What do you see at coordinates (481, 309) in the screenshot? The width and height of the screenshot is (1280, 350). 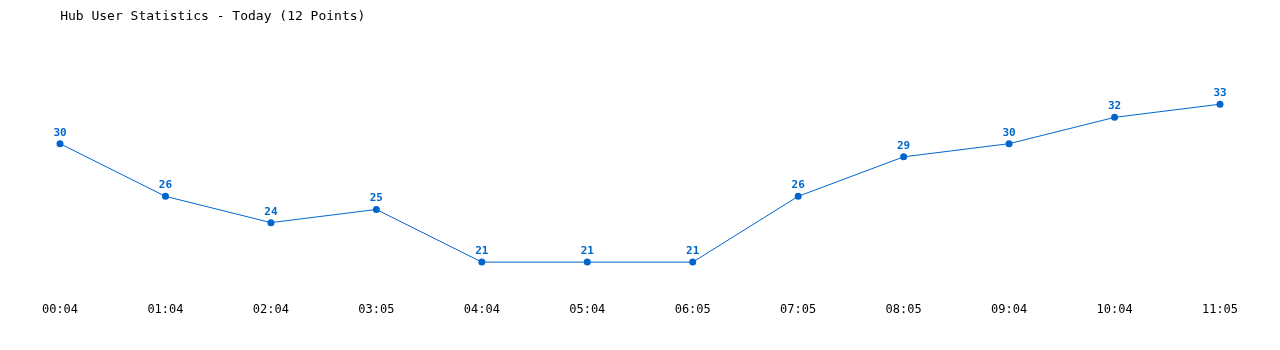 I see `x-tick-label: 04:04` at bounding box center [481, 309].